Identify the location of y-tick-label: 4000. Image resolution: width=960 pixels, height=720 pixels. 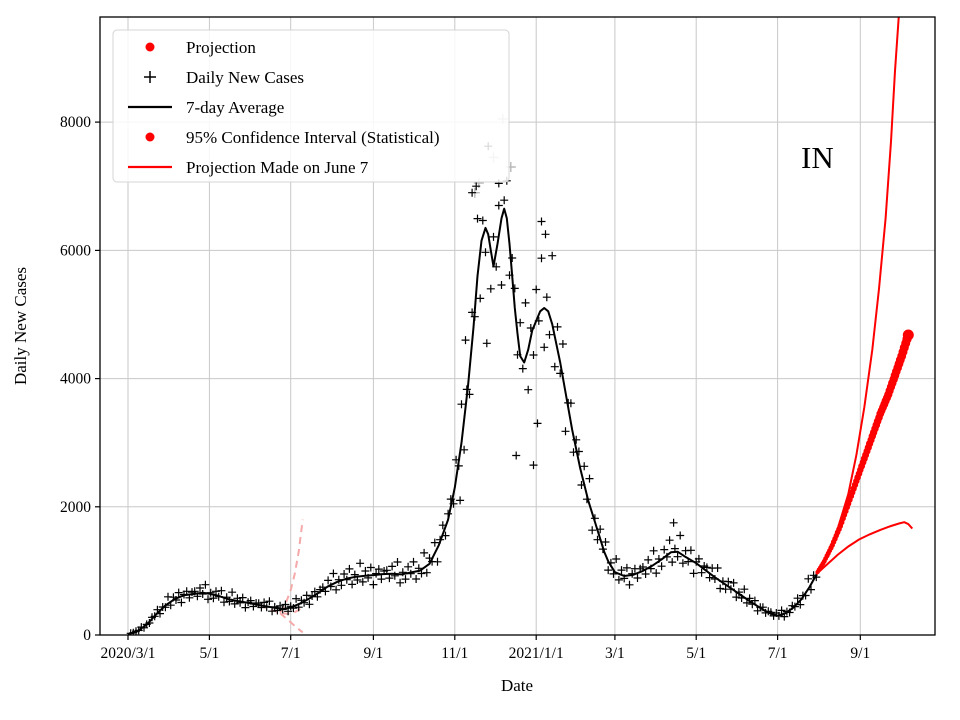
(75, 379).